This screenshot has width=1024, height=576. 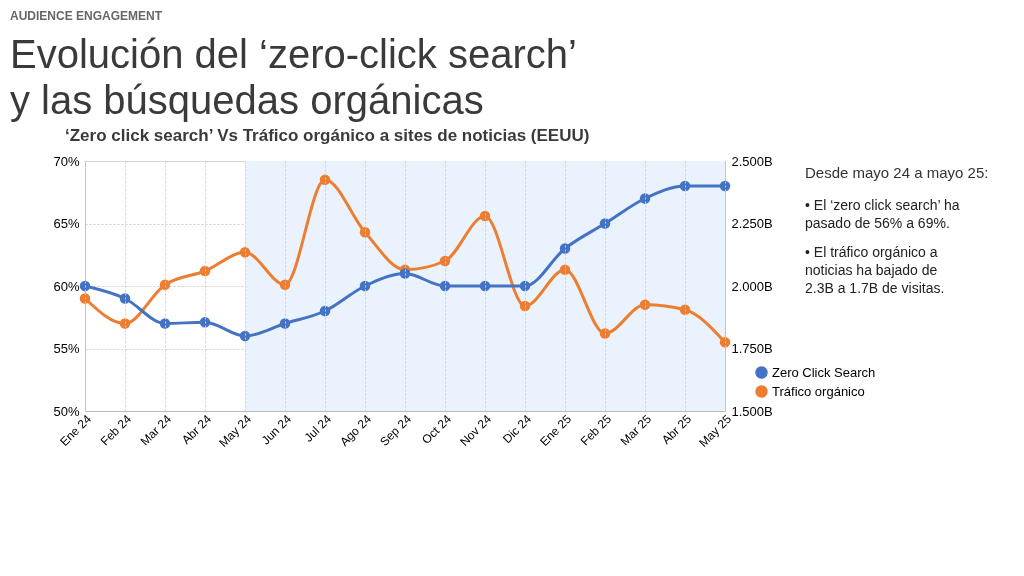 What do you see at coordinates (636, 430) in the screenshot?
I see `x-tick-label: Mar 25` at bounding box center [636, 430].